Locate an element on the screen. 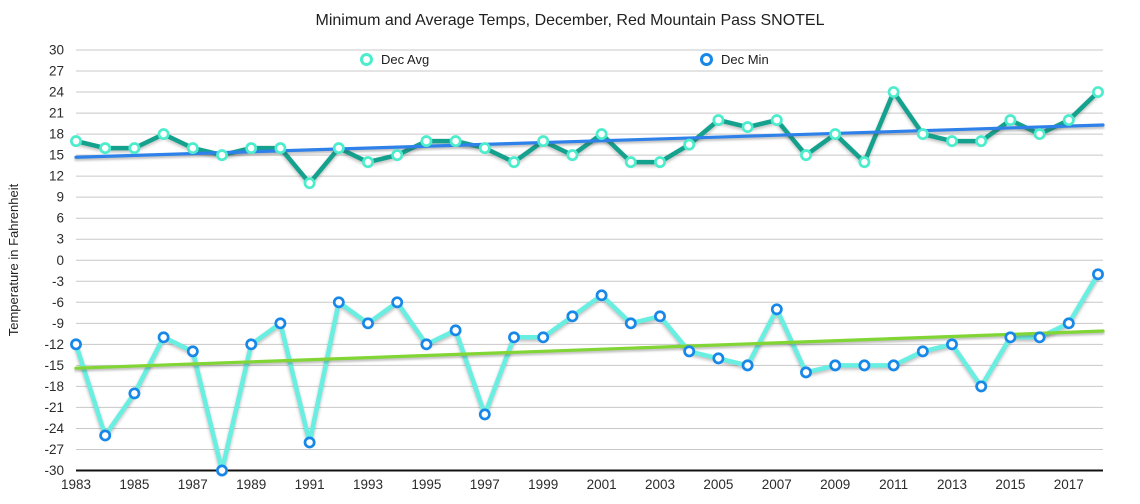  legend-item-dec-avg: Dec Avg is located at coordinates (394, 59).